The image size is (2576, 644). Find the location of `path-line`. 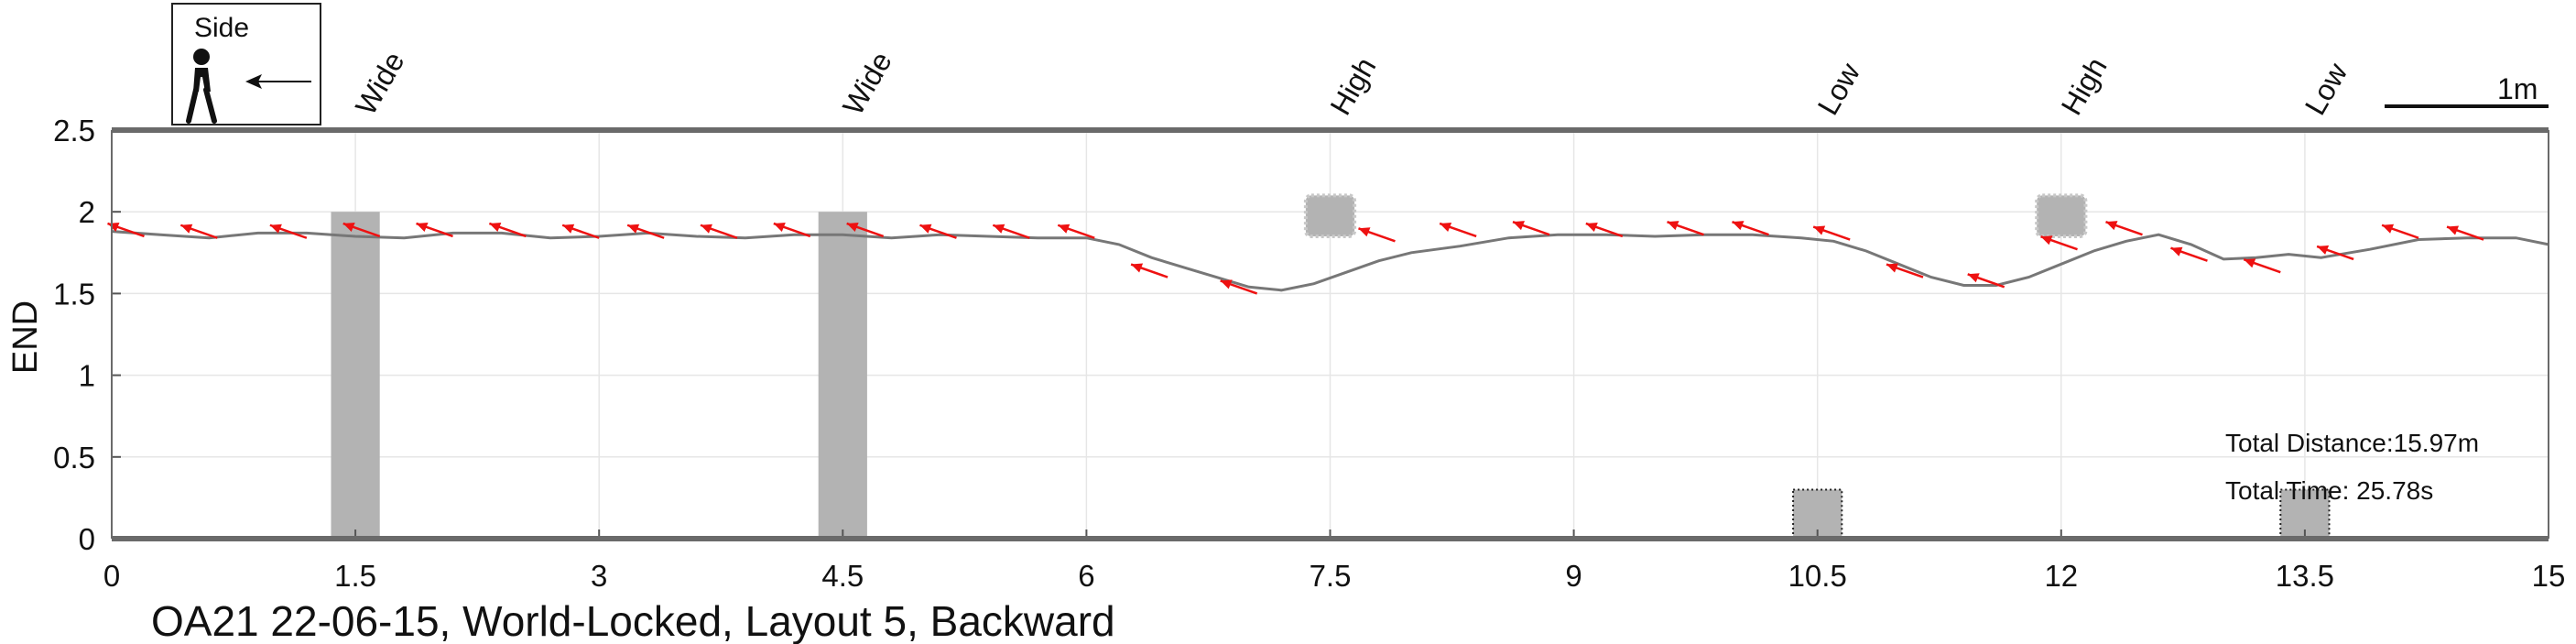

path-line is located at coordinates (1330, 261).